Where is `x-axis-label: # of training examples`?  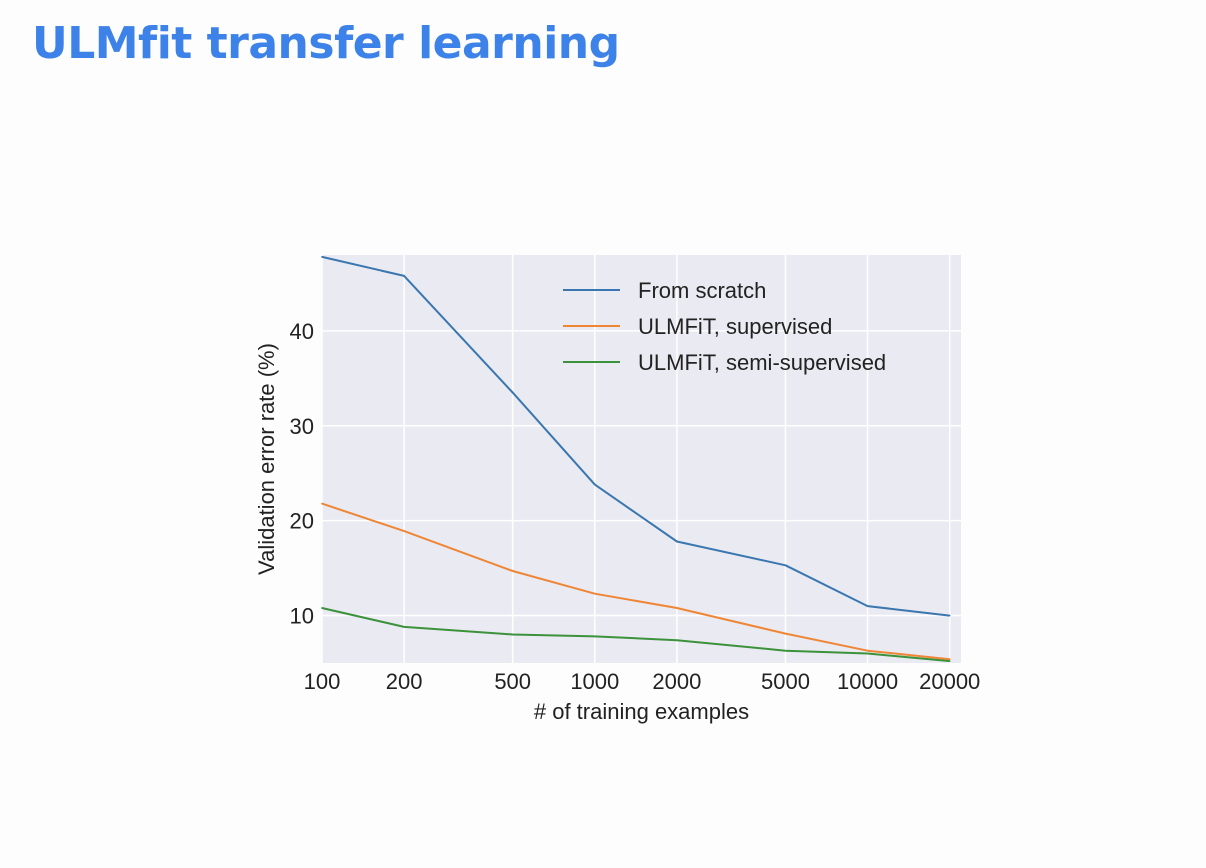 x-axis-label: # of training examples is located at coordinates (641, 711).